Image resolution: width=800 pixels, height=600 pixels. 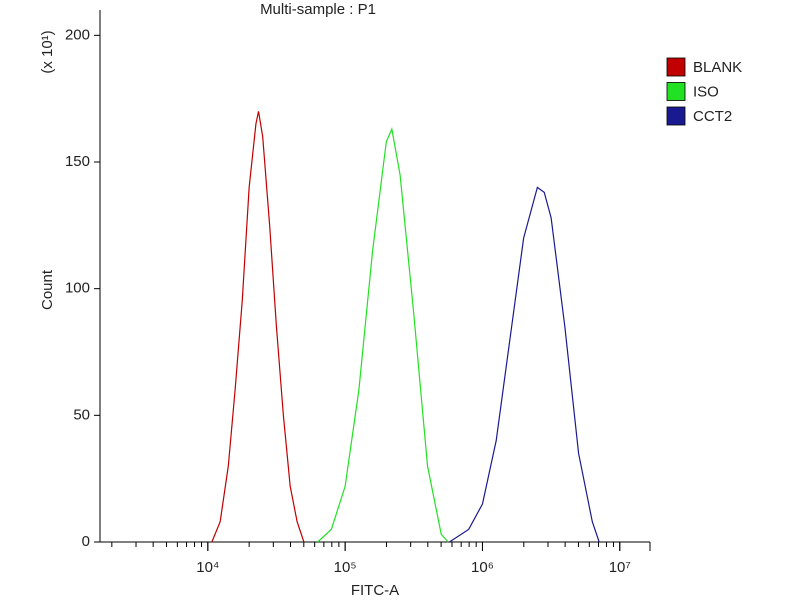 I want to click on x-axis-label: FITC-A, so click(x=375, y=590).